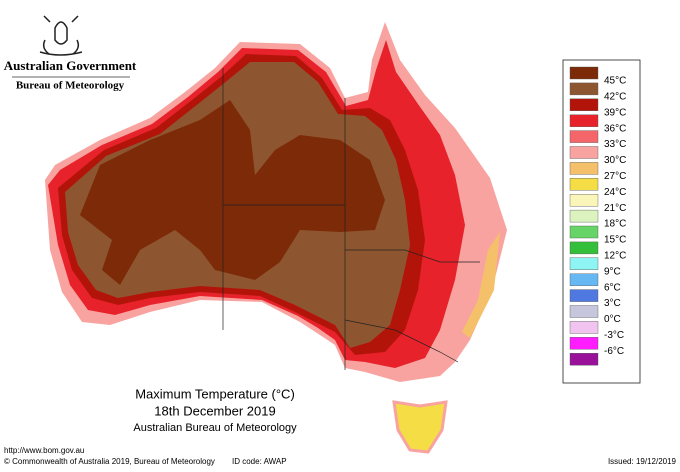 Image resolution: width=680 pixels, height=472 pixels. I want to click on legend-label: 45°C, so click(615, 81).